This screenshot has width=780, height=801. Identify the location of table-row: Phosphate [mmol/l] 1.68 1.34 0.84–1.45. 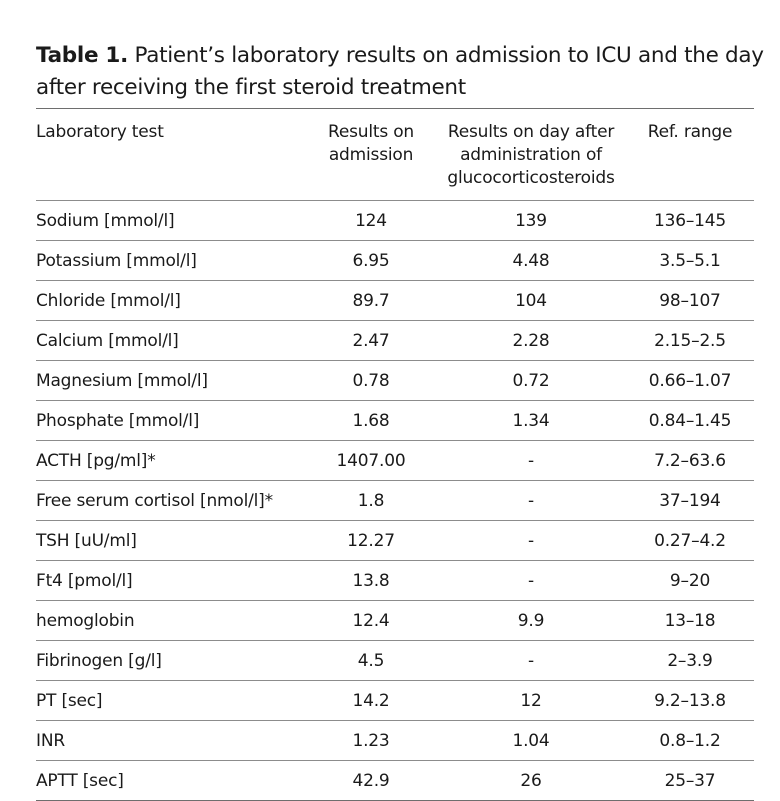
(395, 420).